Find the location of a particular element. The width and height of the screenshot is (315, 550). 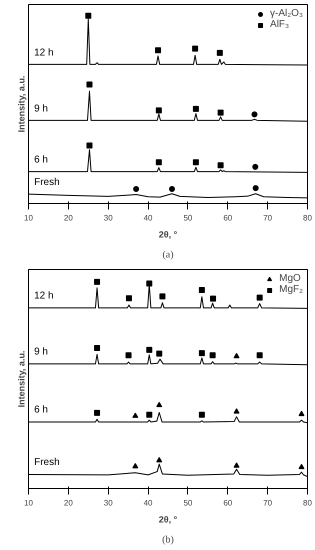

legend-label: AlF₃ is located at coordinates (280, 24).